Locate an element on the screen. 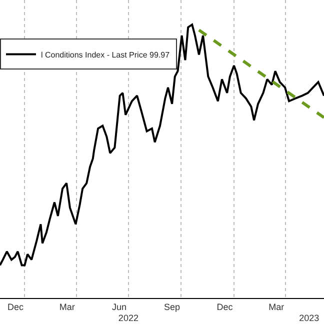 The width and height of the screenshot is (324, 330). x-tick-label: Sep is located at coordinates (172, 307).